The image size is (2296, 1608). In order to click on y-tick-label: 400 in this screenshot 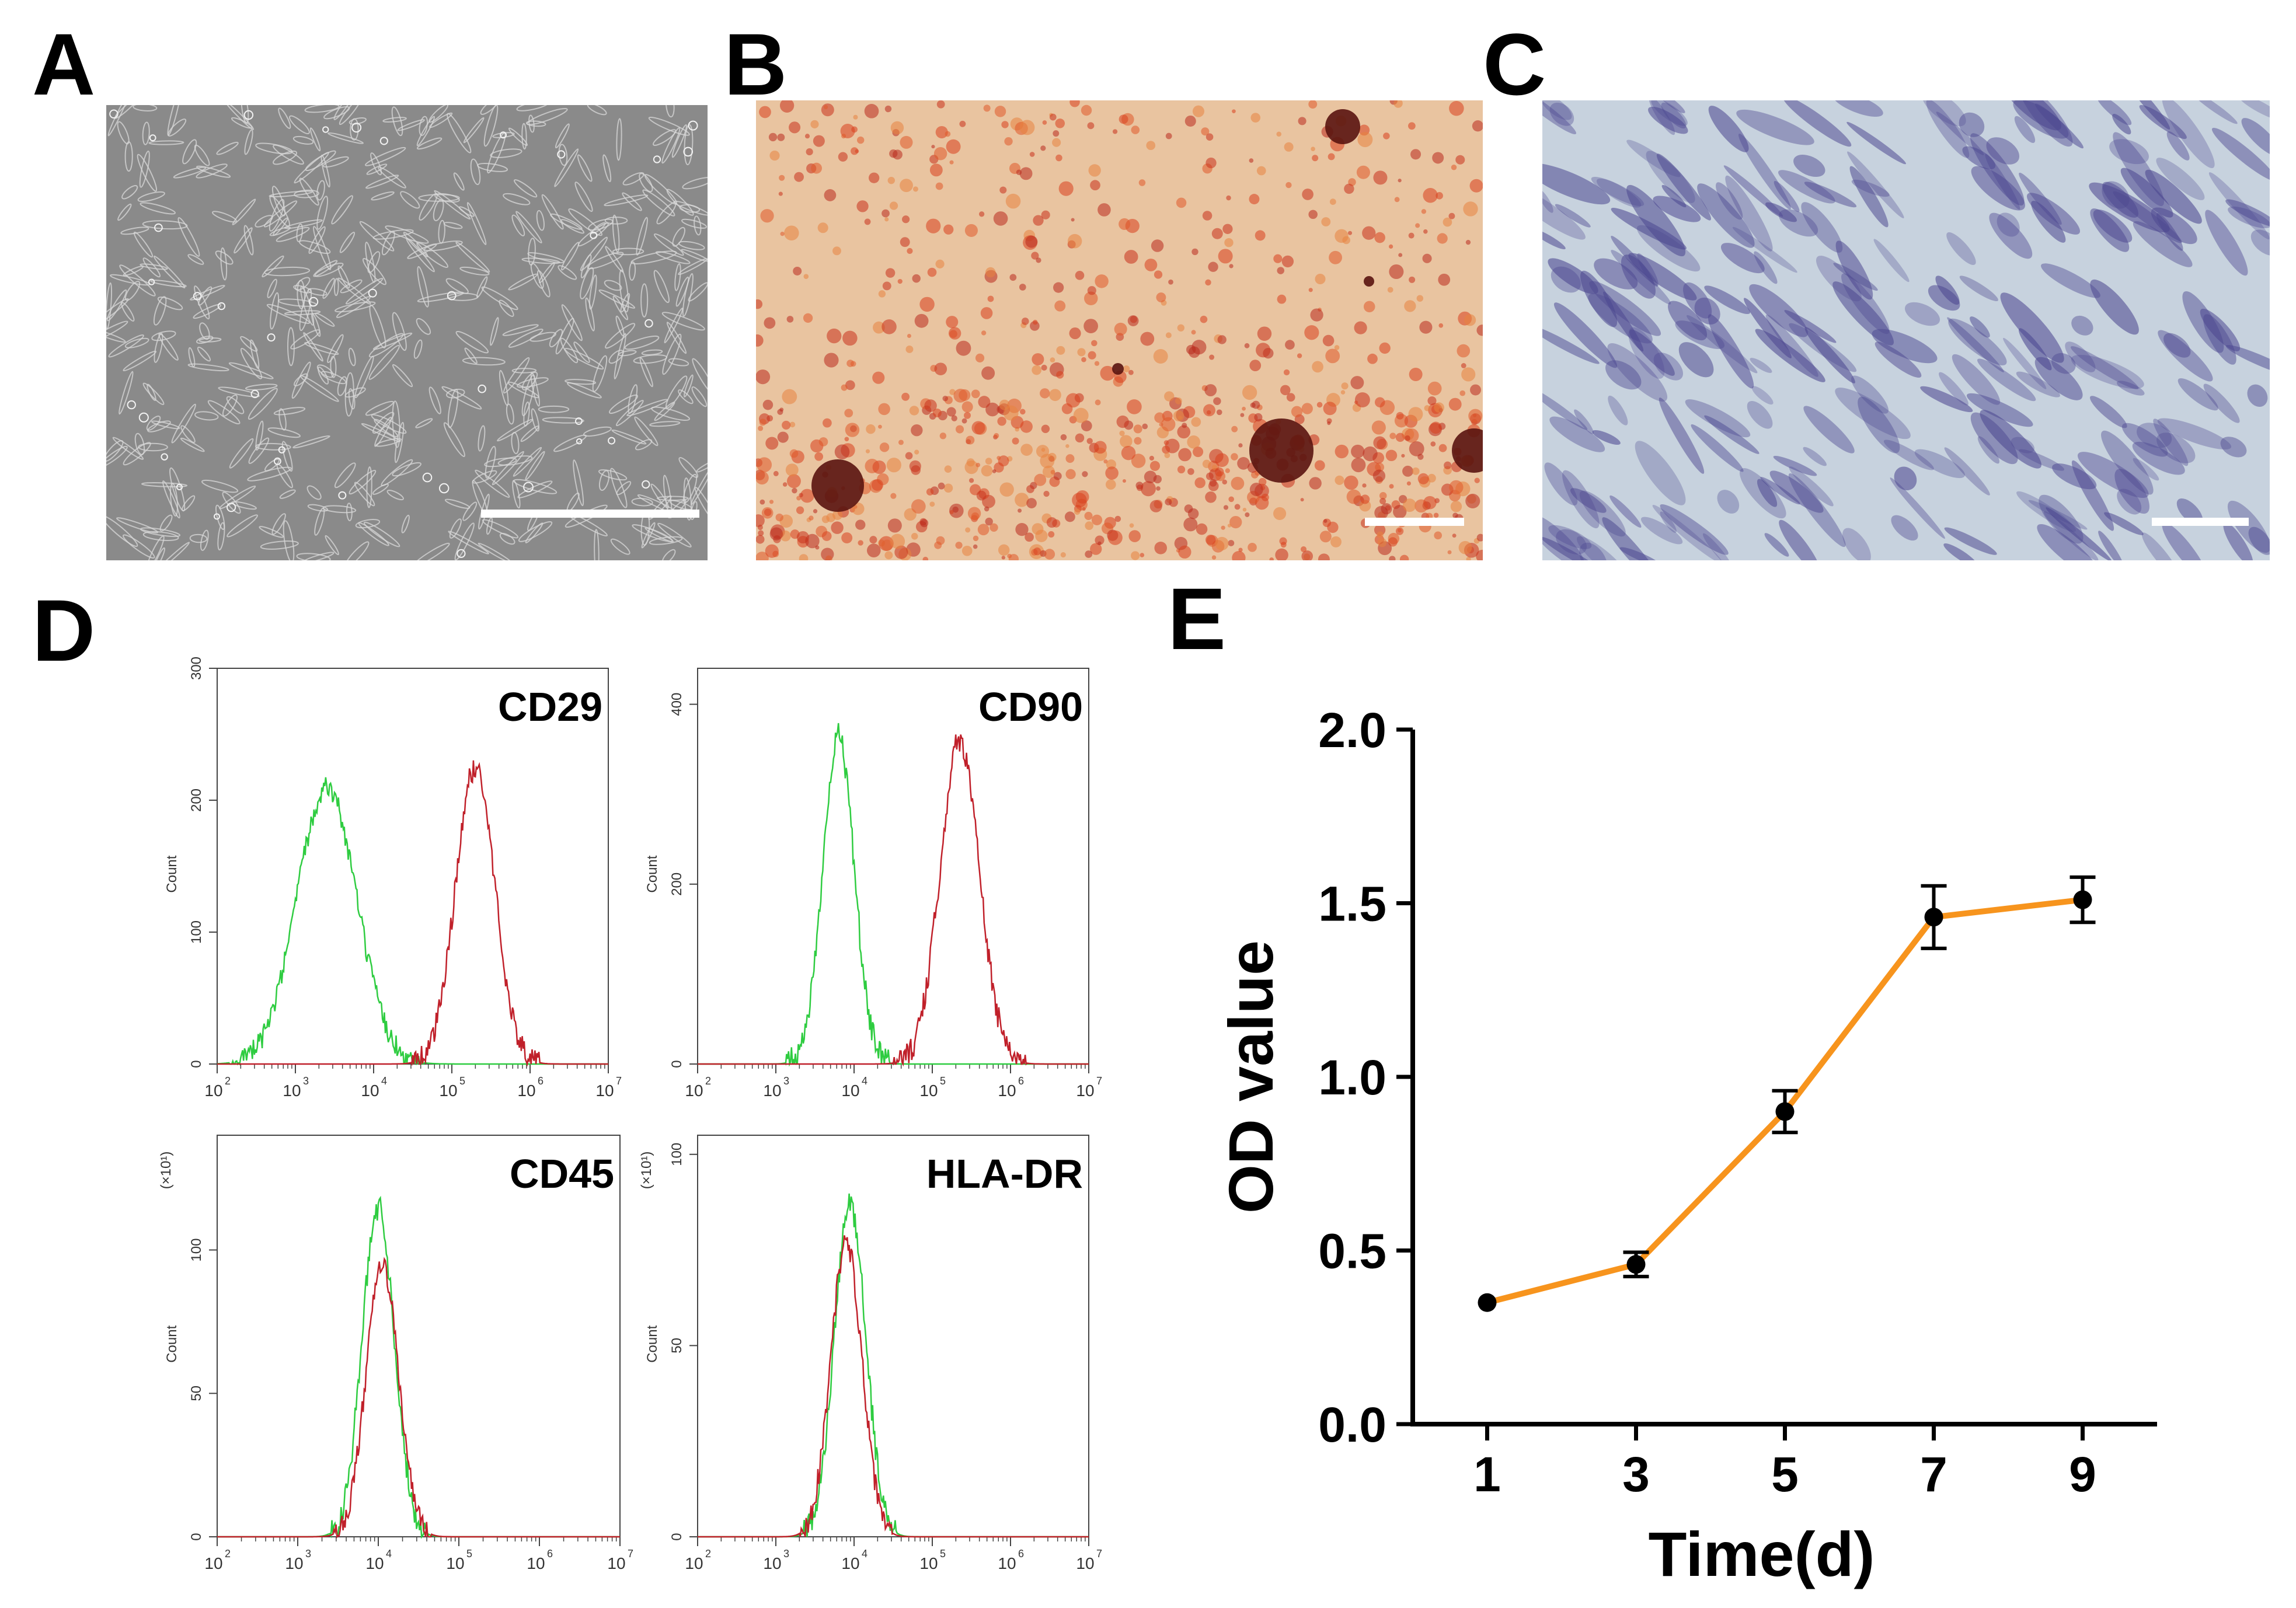, I will do `click(677, 704)`.